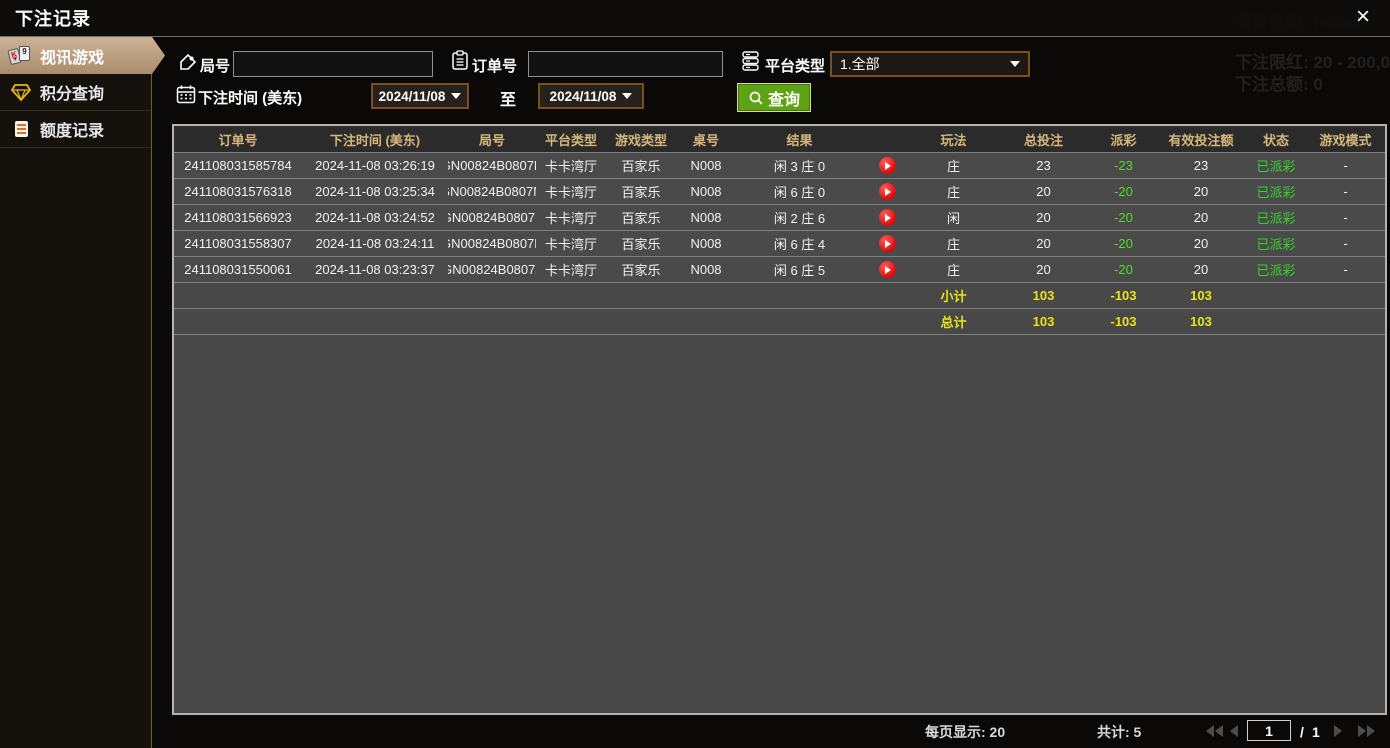  What do you see at coordinates (1043, 295) in the screenshot?
I see `subtotal-total-bet: 103` at bounding box center [1043, 295].